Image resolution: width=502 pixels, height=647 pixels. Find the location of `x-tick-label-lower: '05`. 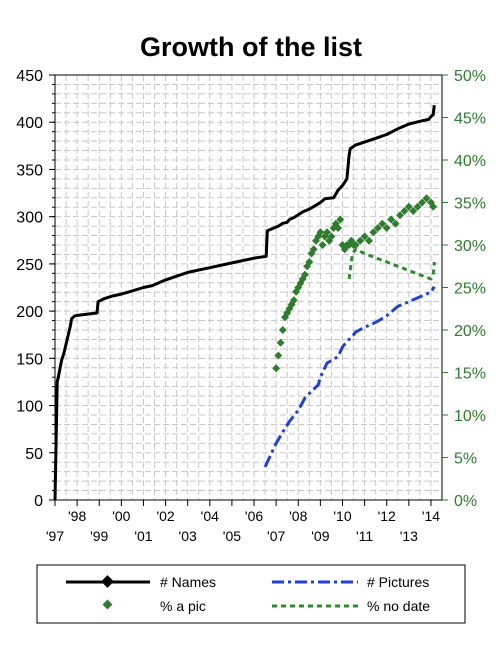

x-tick-label-lower: '05 is located at coordinates (232, 536).